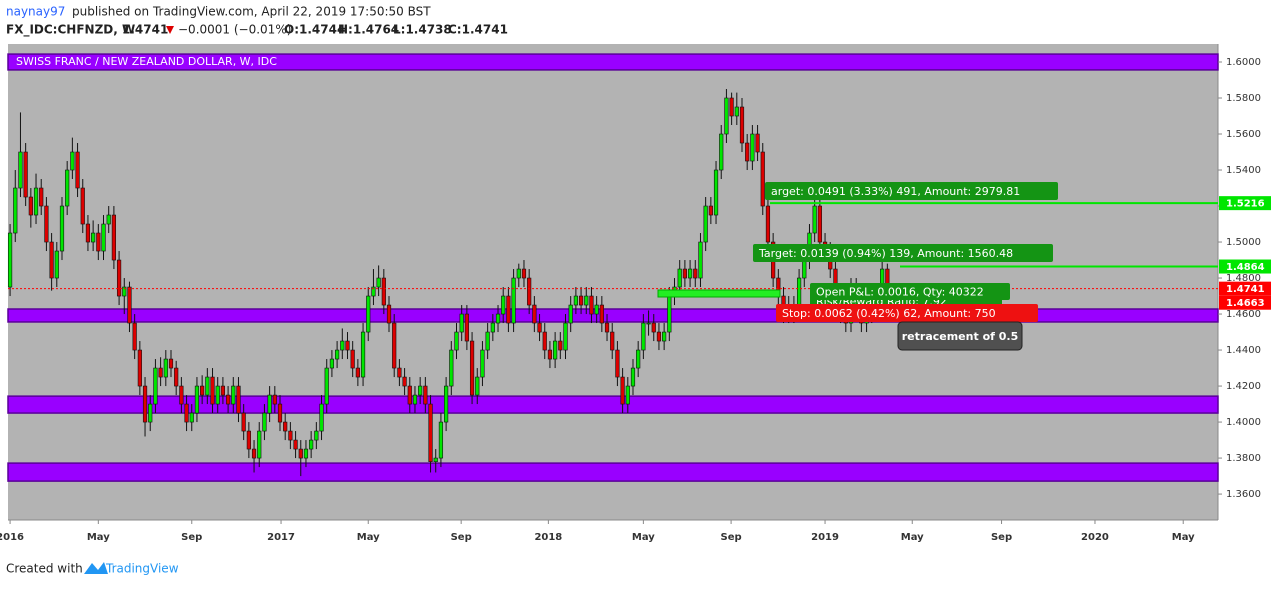  Describe the element at coordinates (12, 537) in the screenshot. I see `x-tick-label: 2016` at that location.